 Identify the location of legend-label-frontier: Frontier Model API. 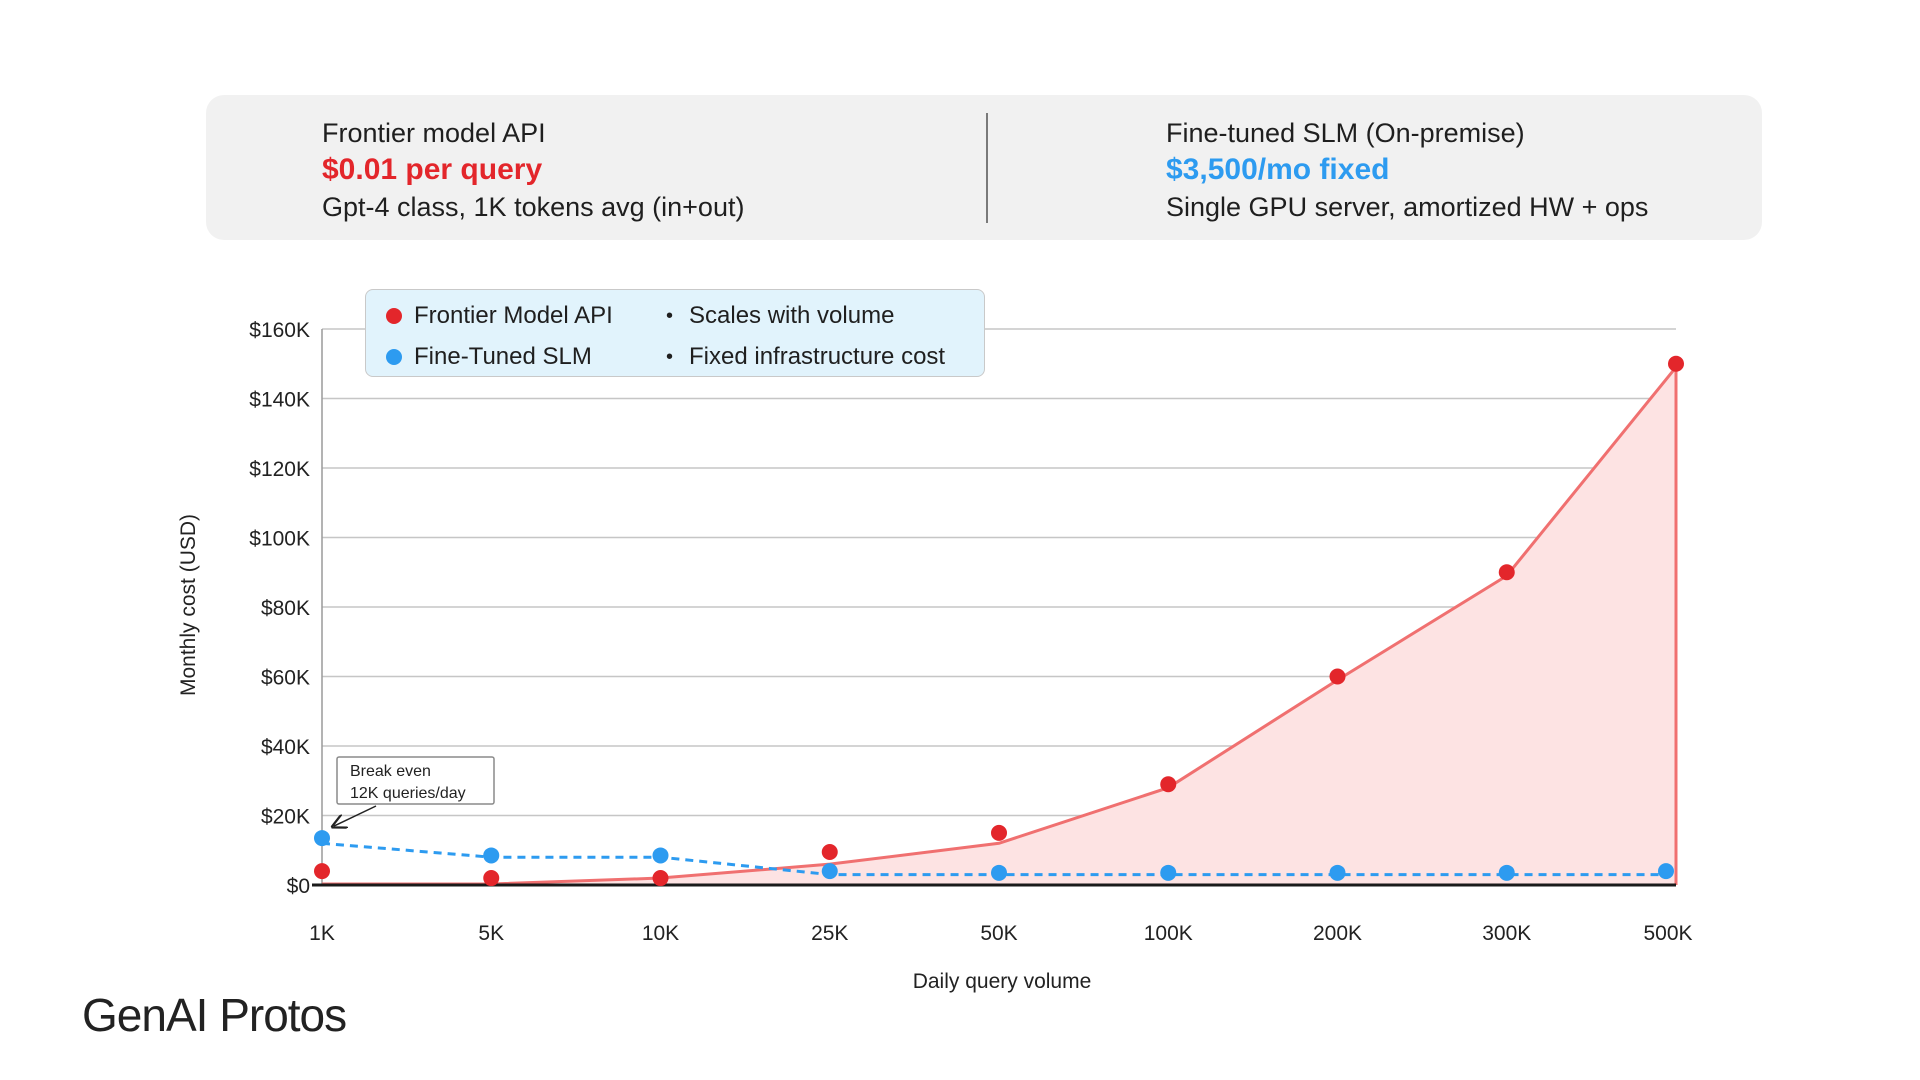
(513, 315).